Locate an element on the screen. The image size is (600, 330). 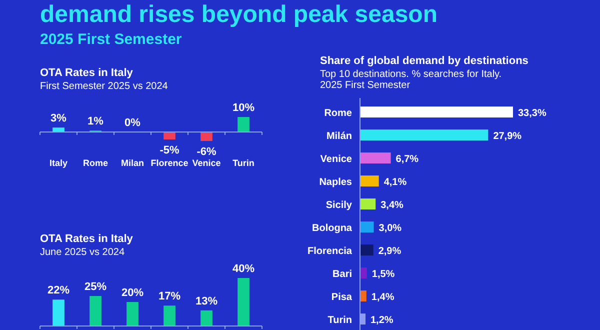
chart-subtitle: Top 10 destinations. % searches for Italy. 2025 First Semester is located at coordinates (411, 80).